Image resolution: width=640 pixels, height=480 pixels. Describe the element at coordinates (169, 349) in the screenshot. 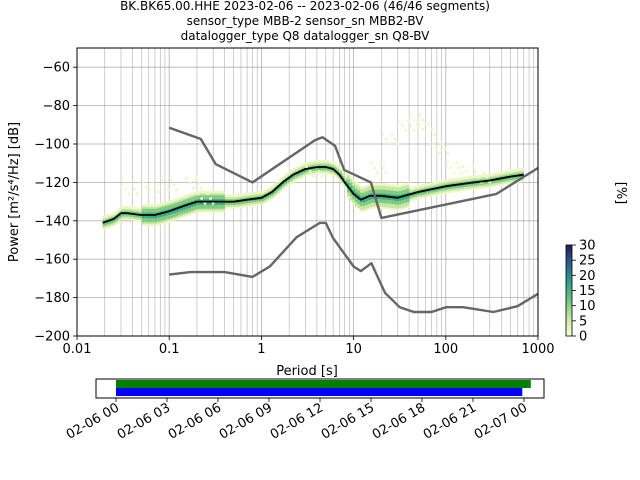

I see `x-tick-label: 0.1` at that location.